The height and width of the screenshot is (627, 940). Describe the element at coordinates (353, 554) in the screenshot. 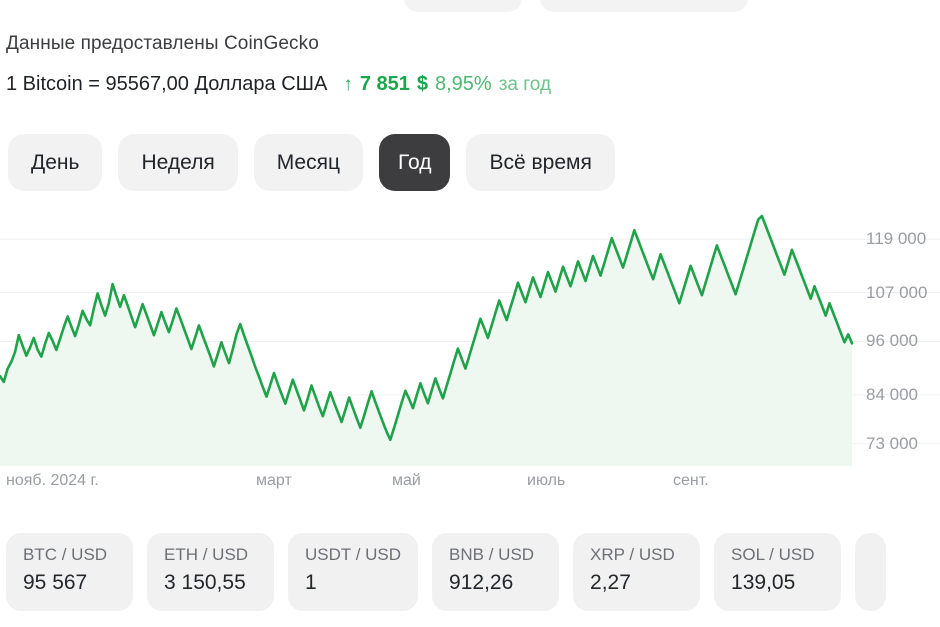

I see `ticker-pair-label: USDT / USD` at that location.